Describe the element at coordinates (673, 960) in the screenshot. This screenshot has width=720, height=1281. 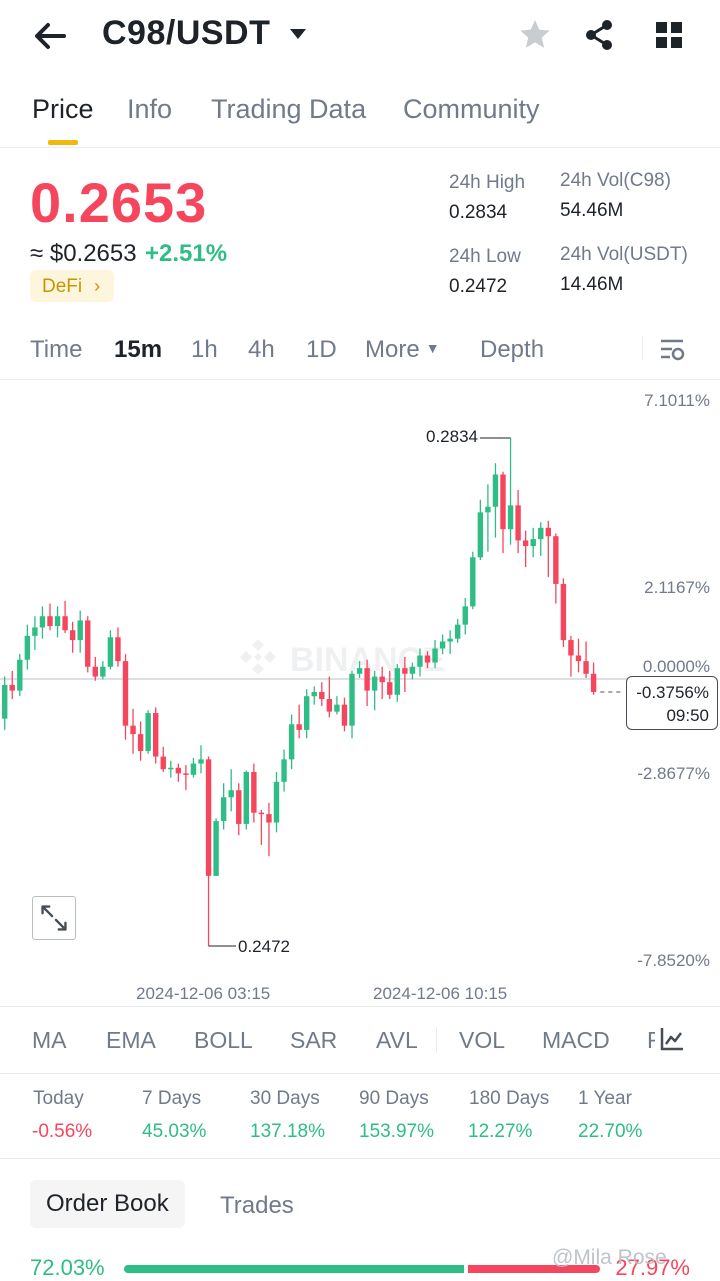
I see `axis-label: -7.8520%` at that location.